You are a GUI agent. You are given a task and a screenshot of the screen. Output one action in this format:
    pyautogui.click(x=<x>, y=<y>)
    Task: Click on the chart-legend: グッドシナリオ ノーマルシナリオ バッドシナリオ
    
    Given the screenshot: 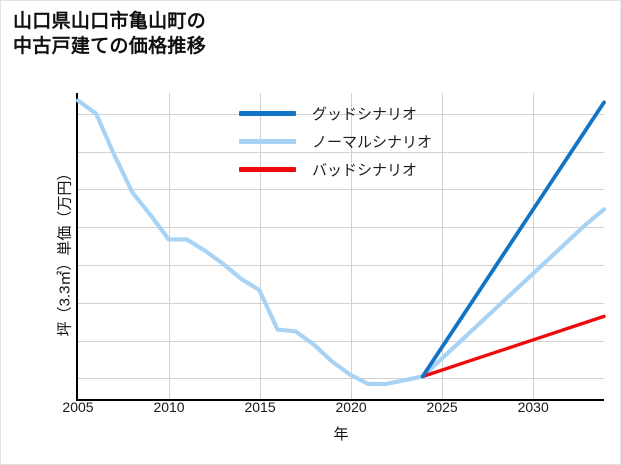 What is the action you would take?
    pyautogui.click(x=364, y=141)
    